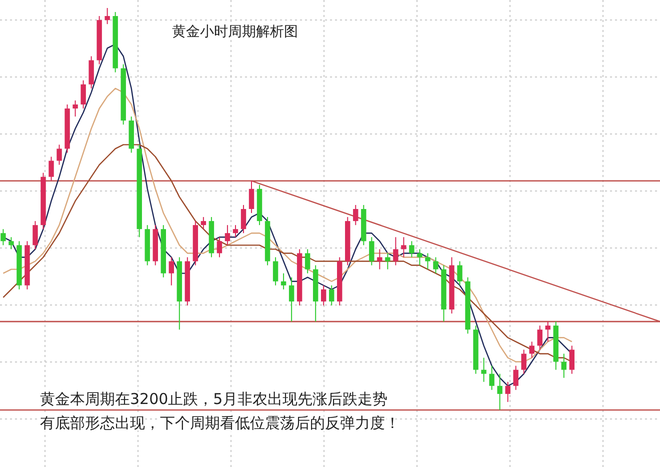 Image resolution: width=660 pixels, height=467 pixels. I want to click on text: 有底部形态出现，下个周期看低位震荡后的反弹力度！, so click(220, 423).